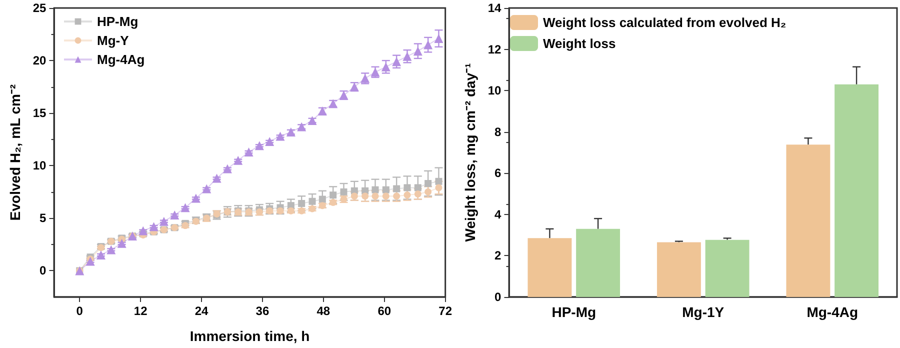 The image size is (900, 348). Describe the element at coordinates (470, 152) in the screenshot. I see `y-axis-title: Weight loss, mg cm⁻² day⁻¹` at that location.